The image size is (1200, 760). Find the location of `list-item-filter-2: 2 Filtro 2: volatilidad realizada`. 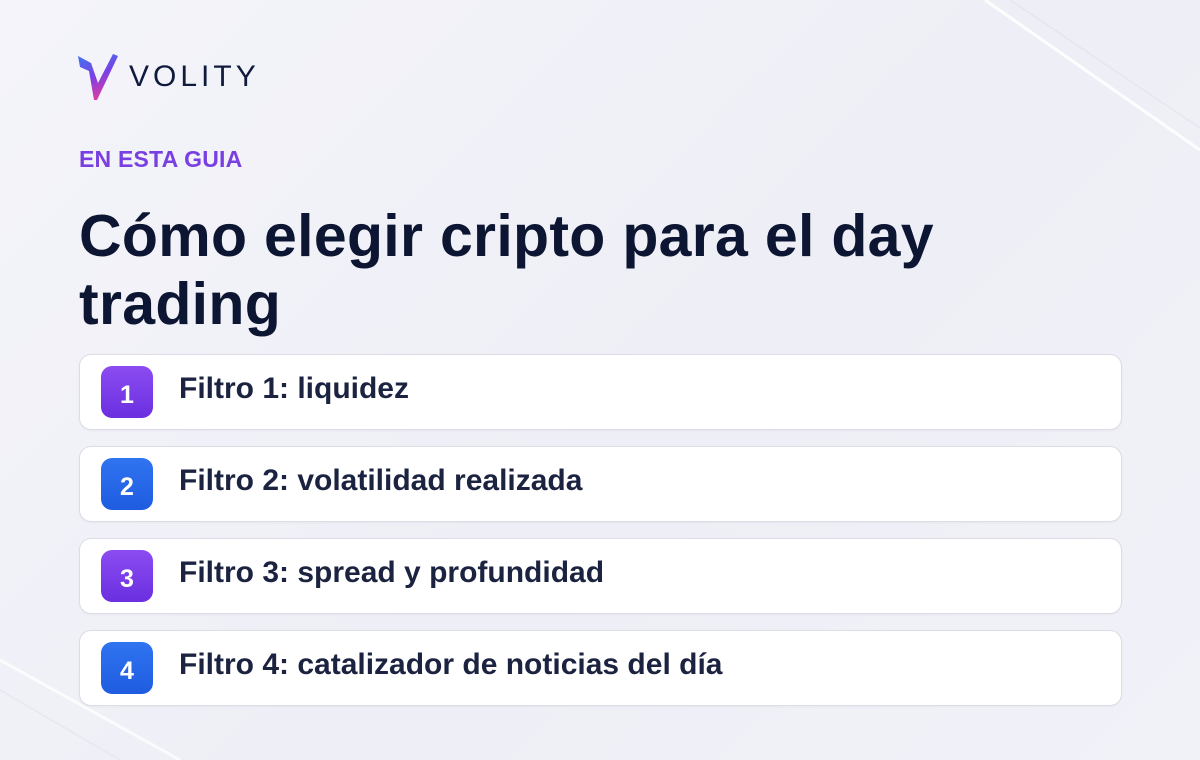

list-item-filter-2: 2 Filtro 2: volatilidad realizada is located at coordinates (600, 484).